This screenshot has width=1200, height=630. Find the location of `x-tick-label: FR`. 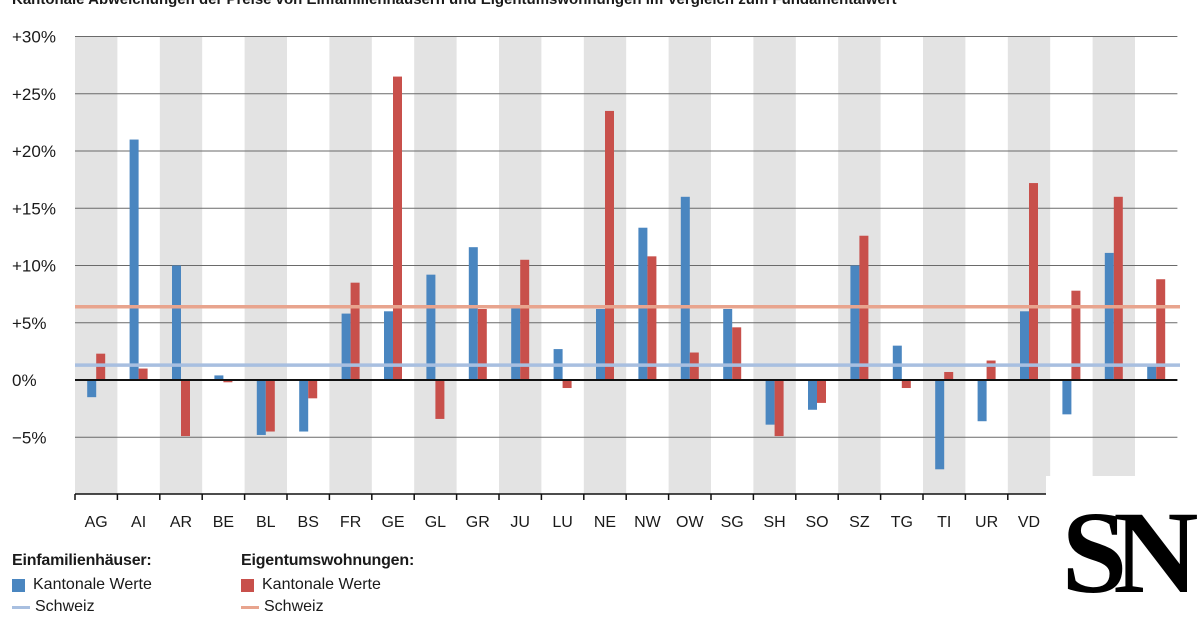

x-tick-label: FR is located at coordinates (350, 522).